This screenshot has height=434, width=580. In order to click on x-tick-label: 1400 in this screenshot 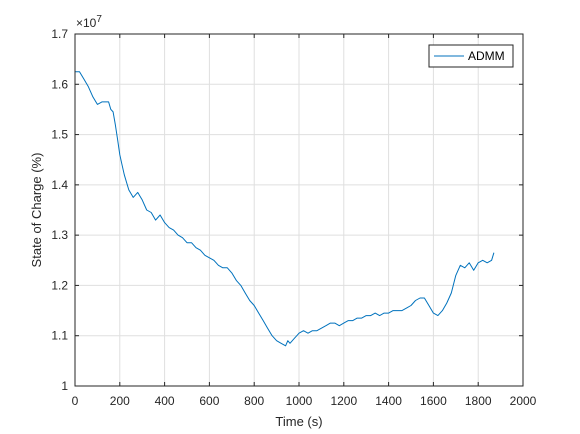, I will do `click(388, 401)`.